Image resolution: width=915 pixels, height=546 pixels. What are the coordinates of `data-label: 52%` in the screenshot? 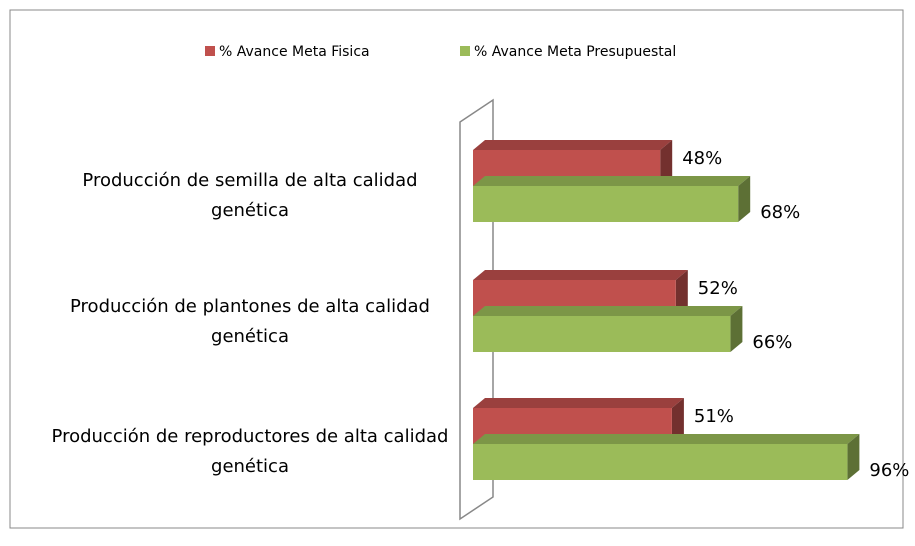 It's located at (718, 288).